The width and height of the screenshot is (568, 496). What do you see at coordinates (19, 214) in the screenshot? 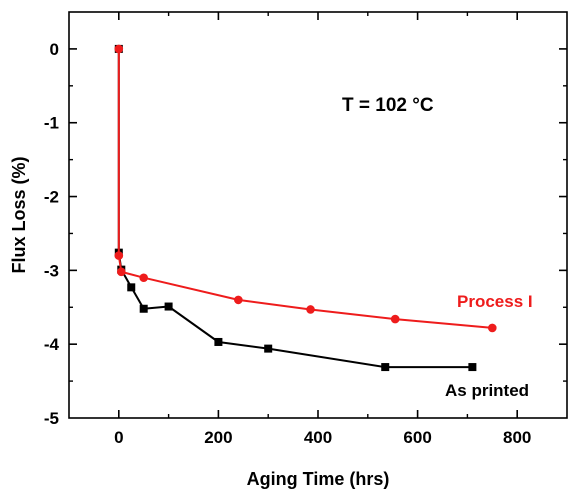
I see `y-axis-label: Flux Loss (%)` at bounding box center [19, 214].